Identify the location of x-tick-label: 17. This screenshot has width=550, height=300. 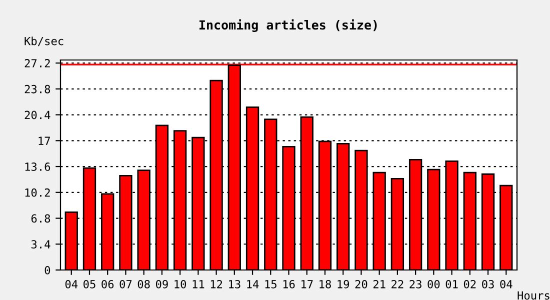
(307, 284).